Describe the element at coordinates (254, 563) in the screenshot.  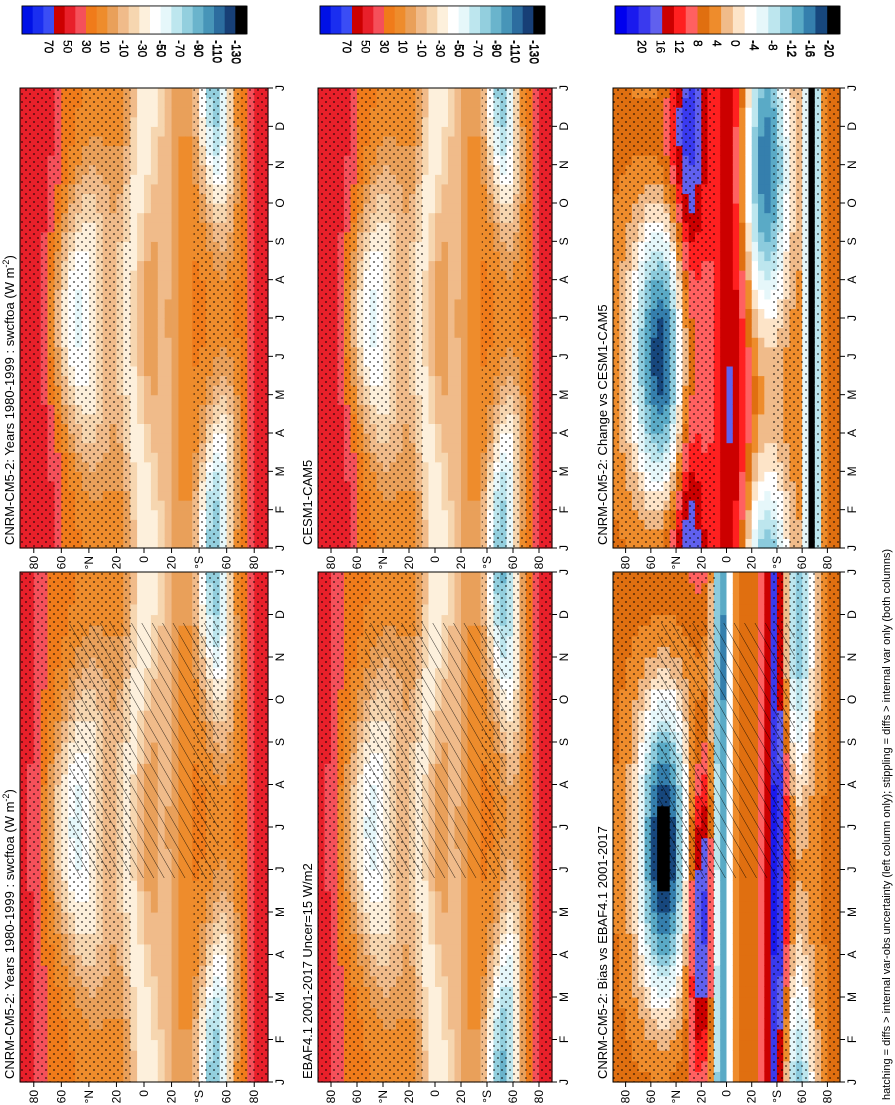
I see `lat-label: 80` at that location.